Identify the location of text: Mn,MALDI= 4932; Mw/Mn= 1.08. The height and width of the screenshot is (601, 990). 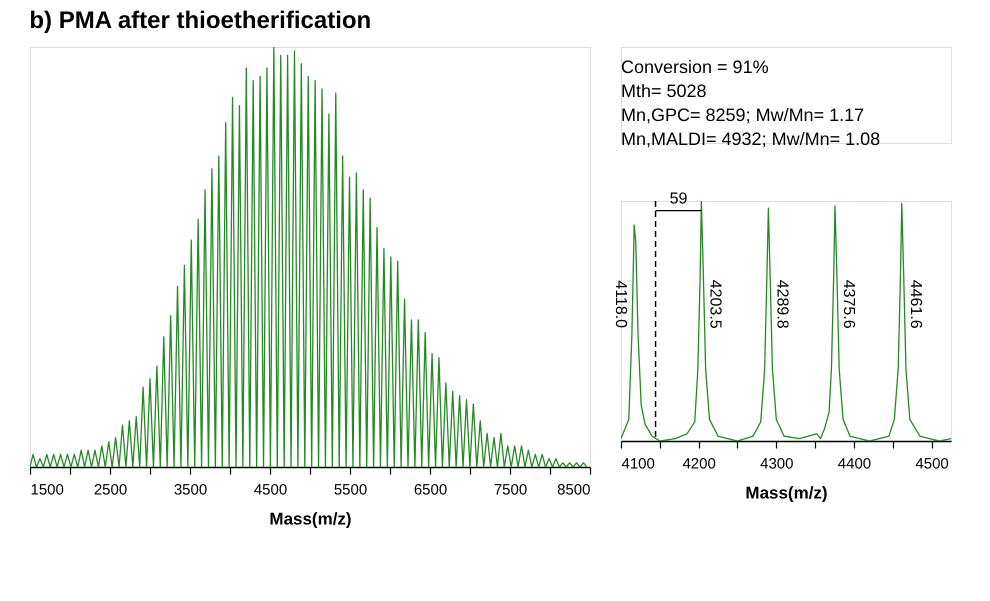
(750, 139).